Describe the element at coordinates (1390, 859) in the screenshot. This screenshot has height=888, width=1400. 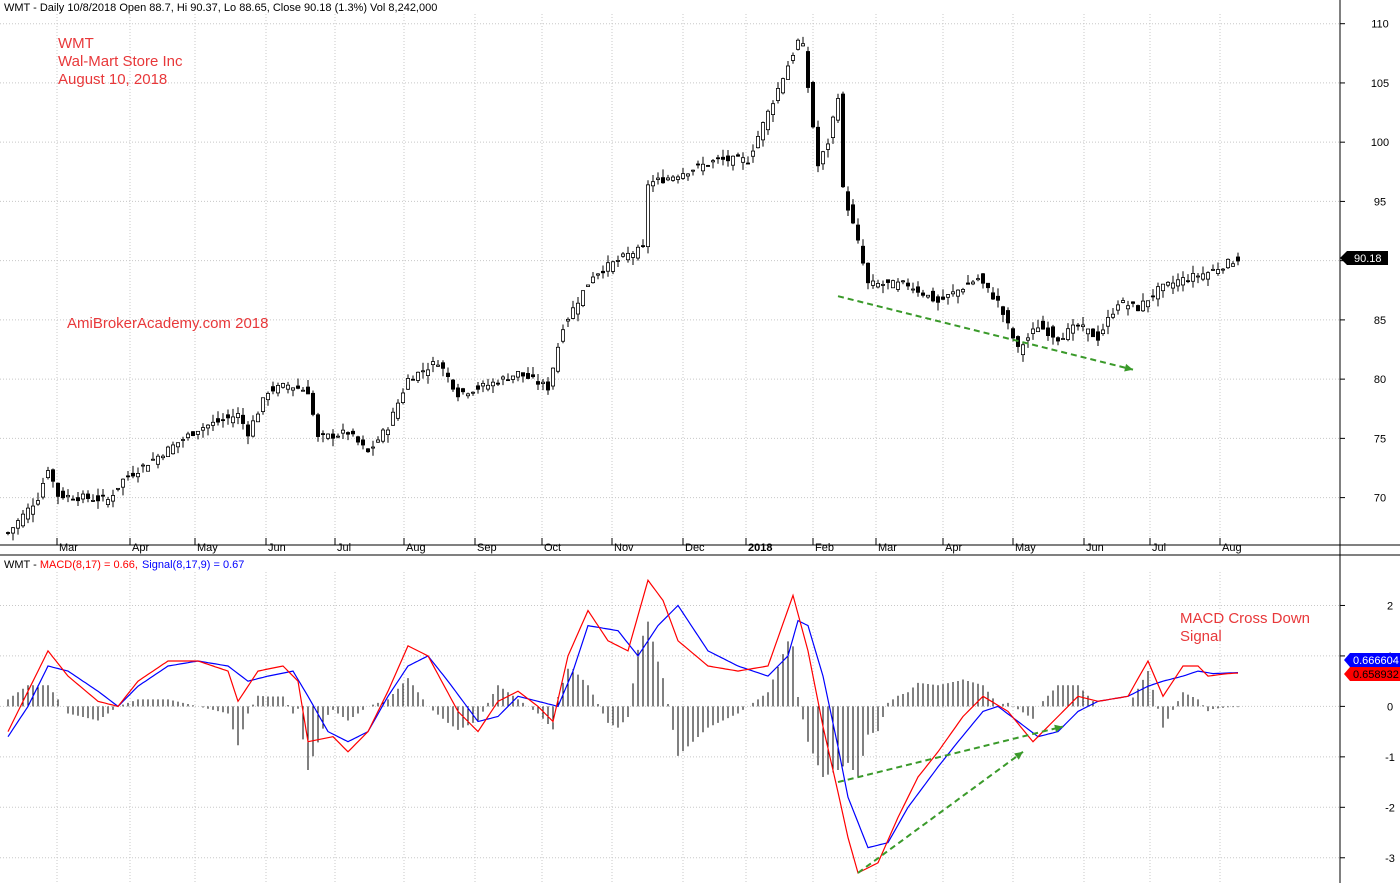
I see `macd-ytick--3: -3` at that location.